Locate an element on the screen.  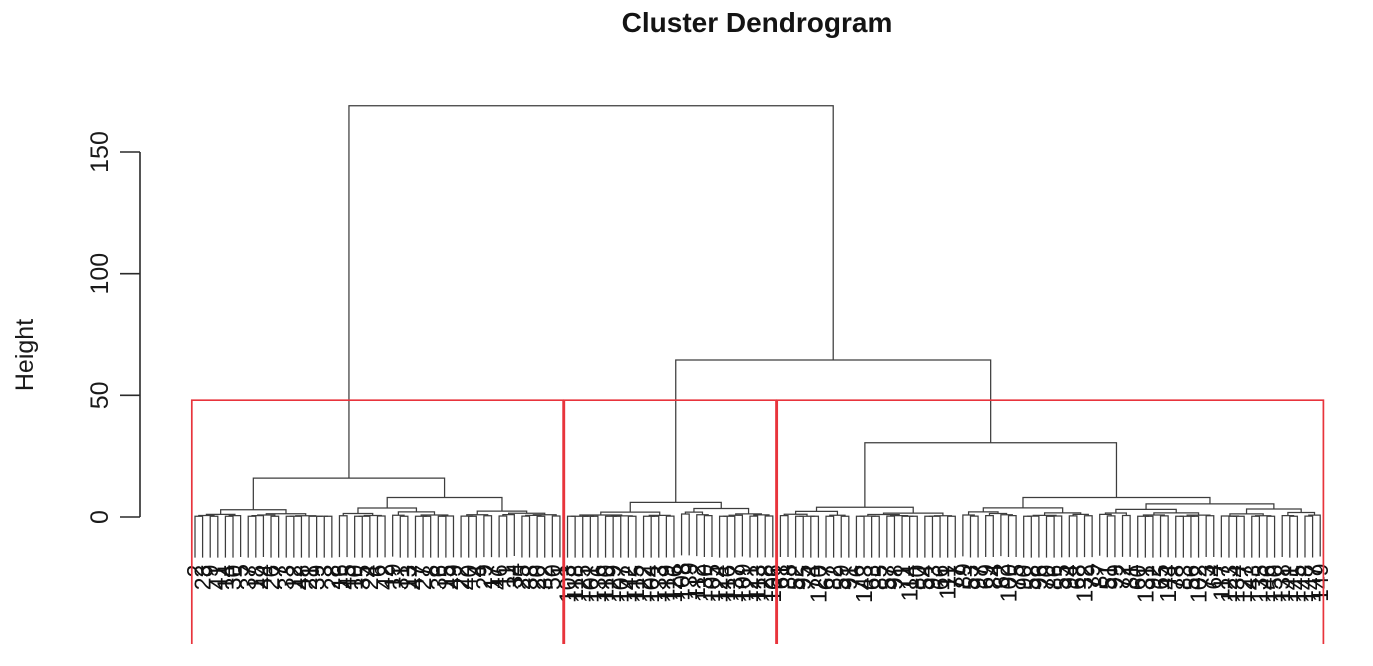
leaf-label: 135 is located at coordinates (1259, 584).